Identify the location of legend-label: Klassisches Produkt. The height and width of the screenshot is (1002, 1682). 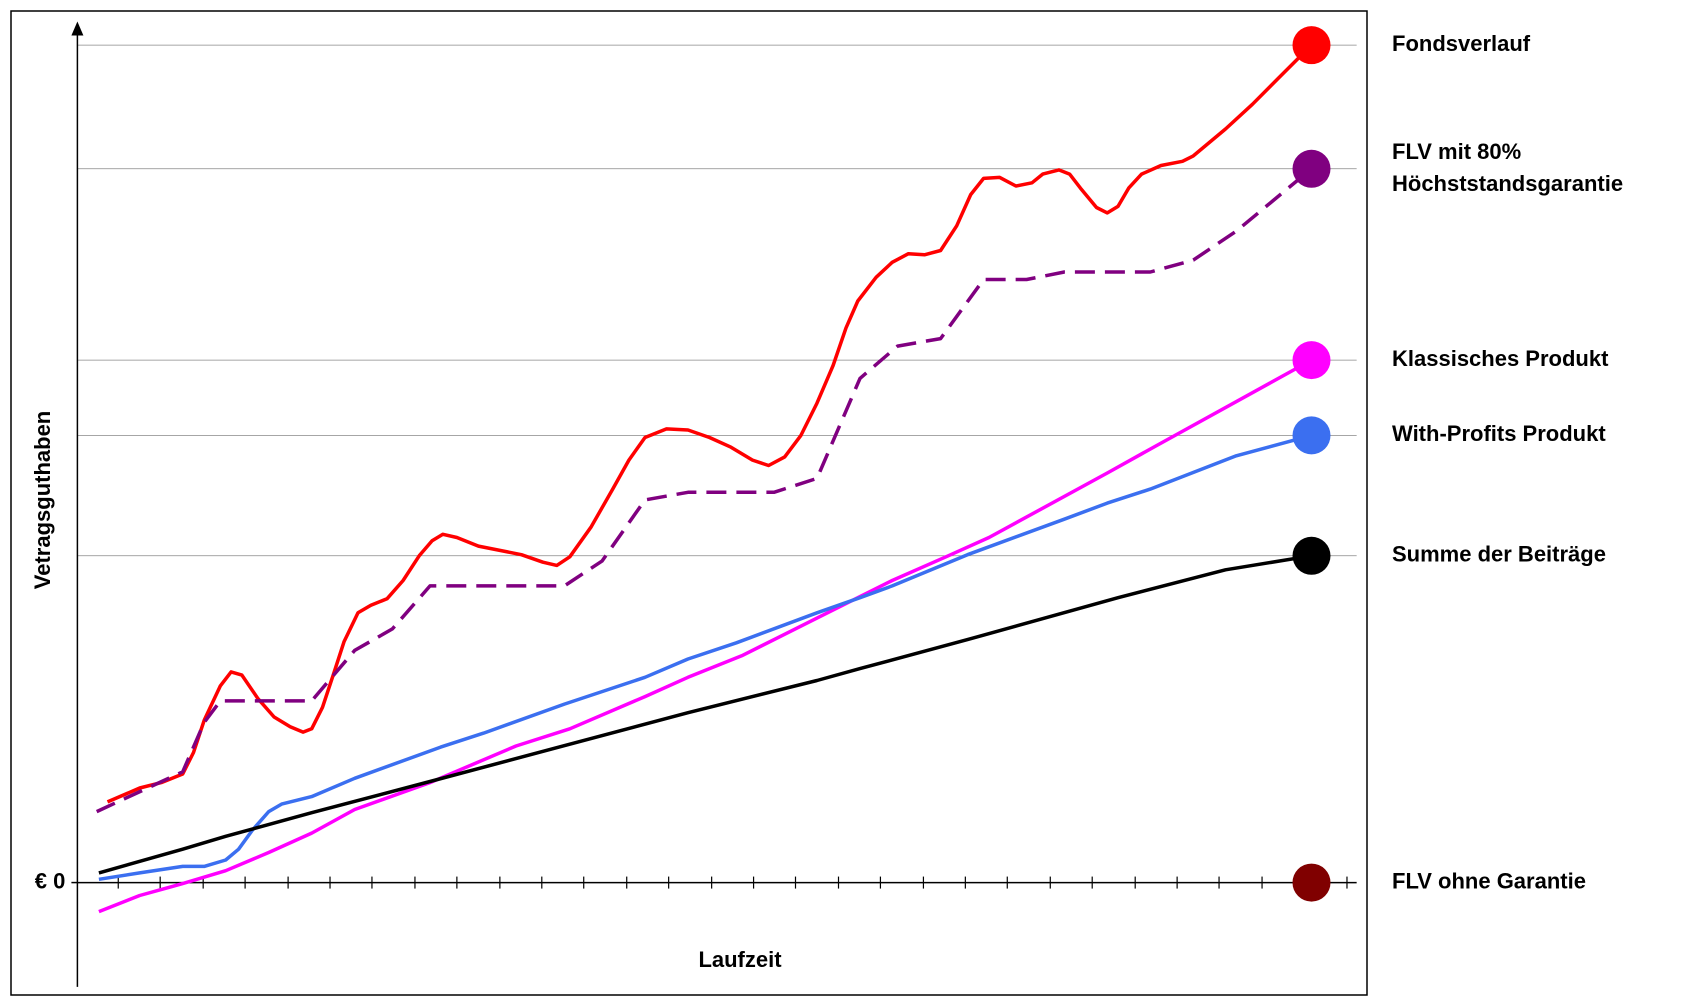
(1500, 358).